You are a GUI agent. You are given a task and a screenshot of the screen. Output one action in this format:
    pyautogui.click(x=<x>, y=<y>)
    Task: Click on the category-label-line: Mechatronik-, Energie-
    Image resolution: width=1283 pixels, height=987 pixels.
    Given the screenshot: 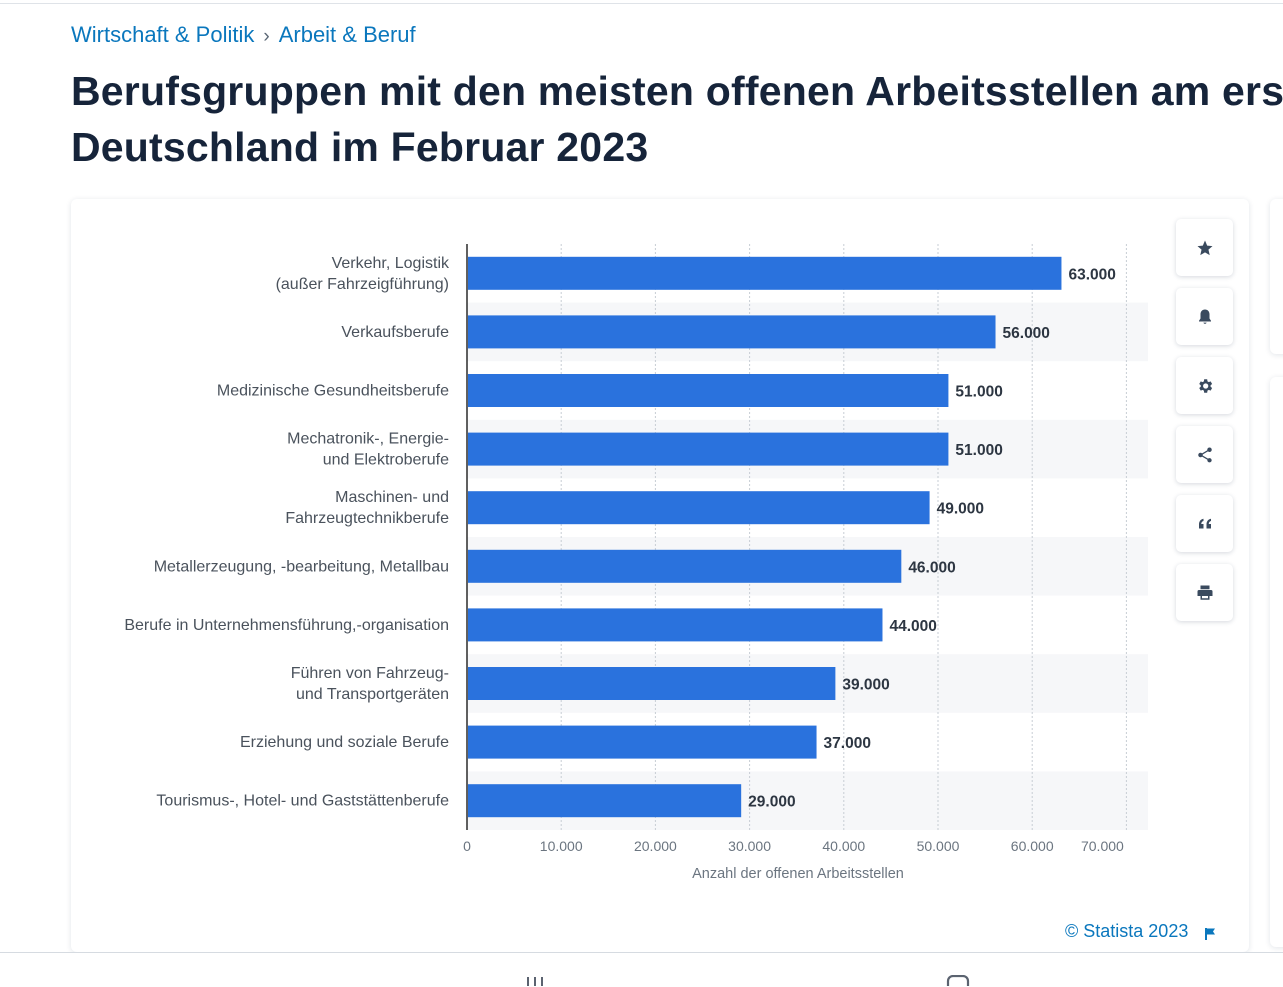 What is the action you would take?
    pyautogui.click(x=368, y=439)
    